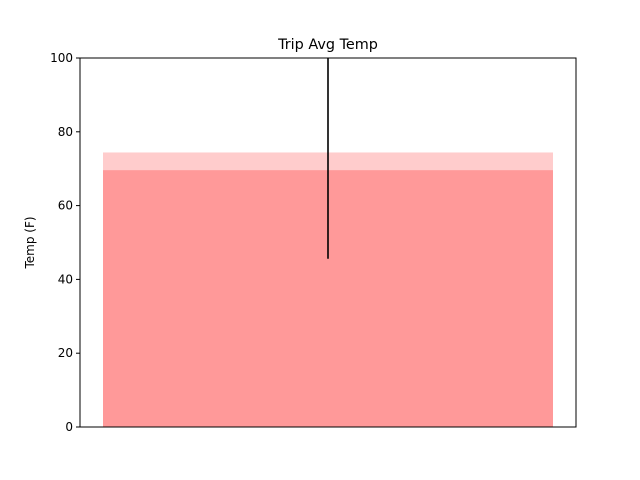  Describe the element at coordinates (30, 242) in the screenshot. I see `y-axis-label: Temp (F)` at that location.